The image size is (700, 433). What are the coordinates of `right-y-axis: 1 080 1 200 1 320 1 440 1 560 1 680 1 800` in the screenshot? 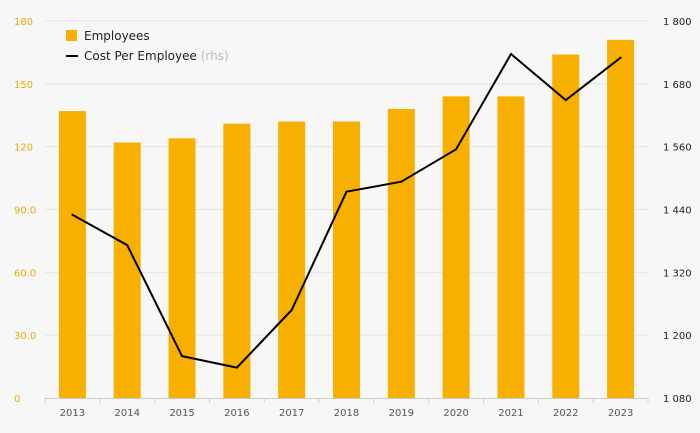 It's located at (677, 211).